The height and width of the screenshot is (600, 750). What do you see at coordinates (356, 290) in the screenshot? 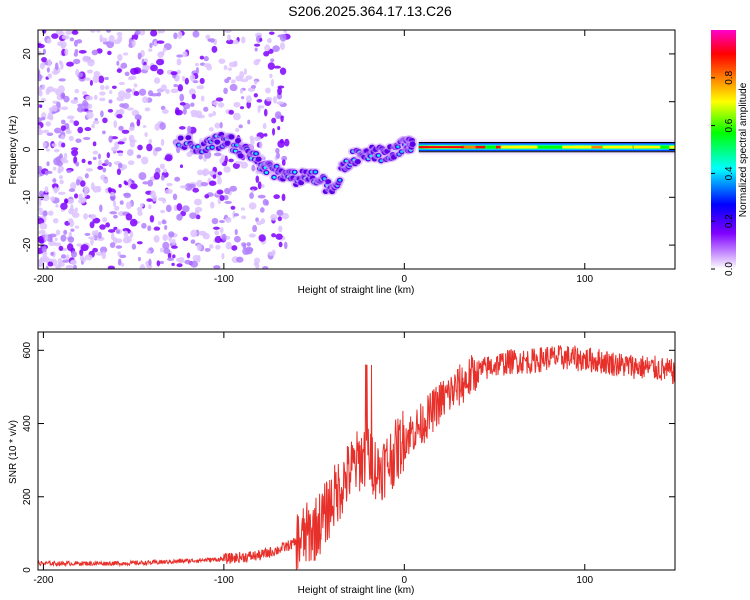
I see `spectrogram-x-label: Height of straight line (km)` at bounding box center [356, 290].